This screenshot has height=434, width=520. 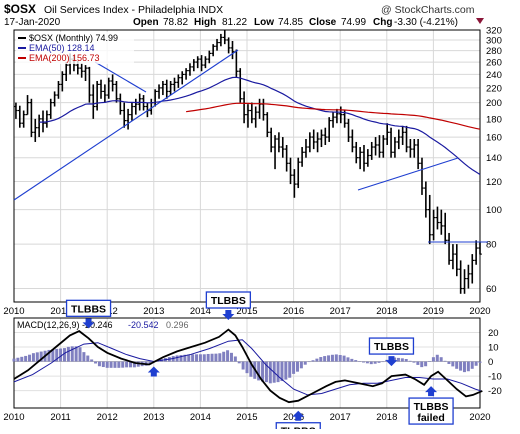 What do you see at coordinates (228, 301) in the screenshot?
I see `callout-label: TLBBS` at bounding box center [228, 301].